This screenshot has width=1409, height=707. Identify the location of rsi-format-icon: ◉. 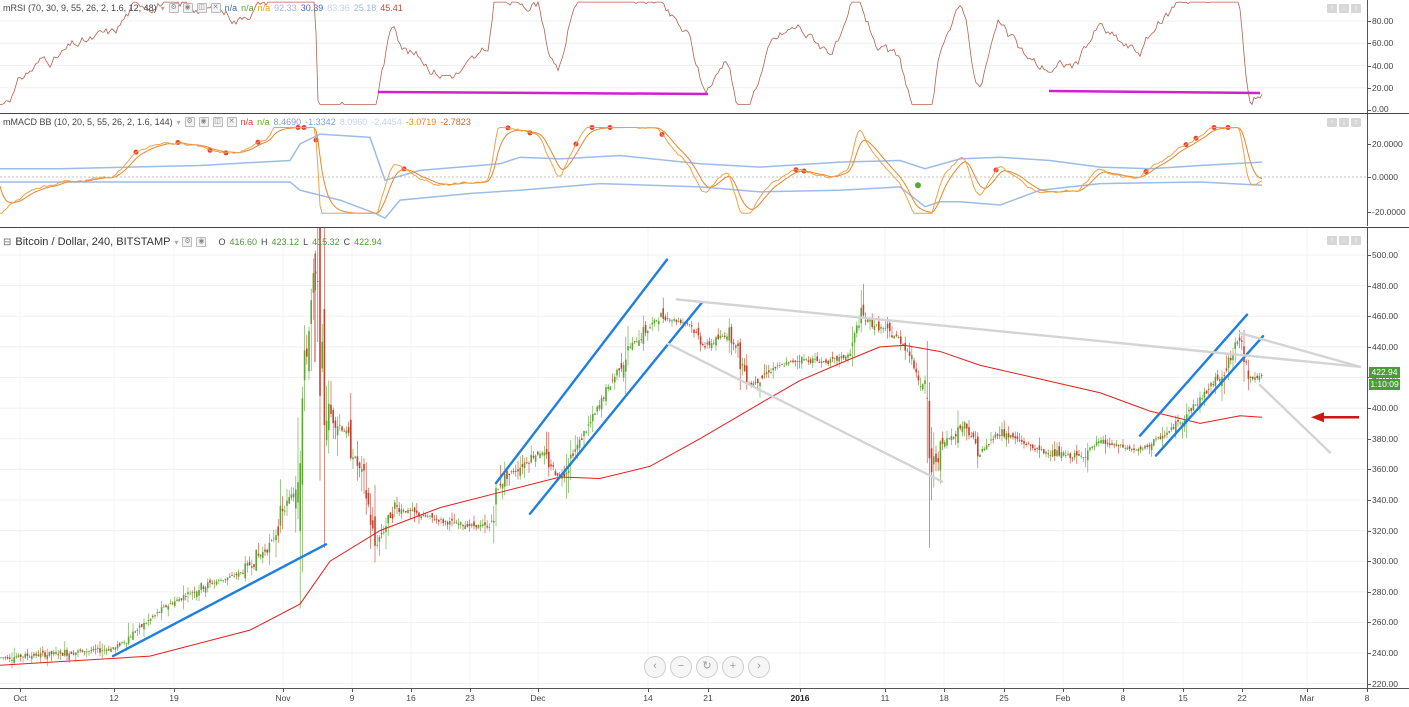
(187, 8).